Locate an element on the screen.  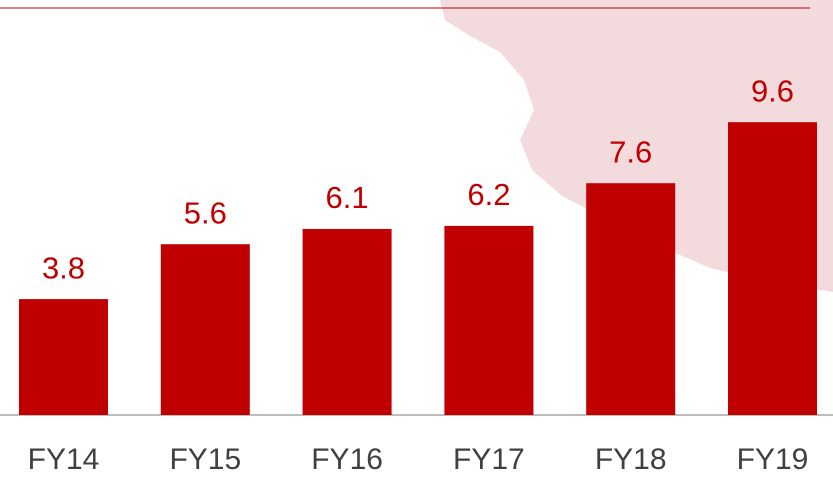
x-tick-label: FY17 is located at coordinates (489, 459).